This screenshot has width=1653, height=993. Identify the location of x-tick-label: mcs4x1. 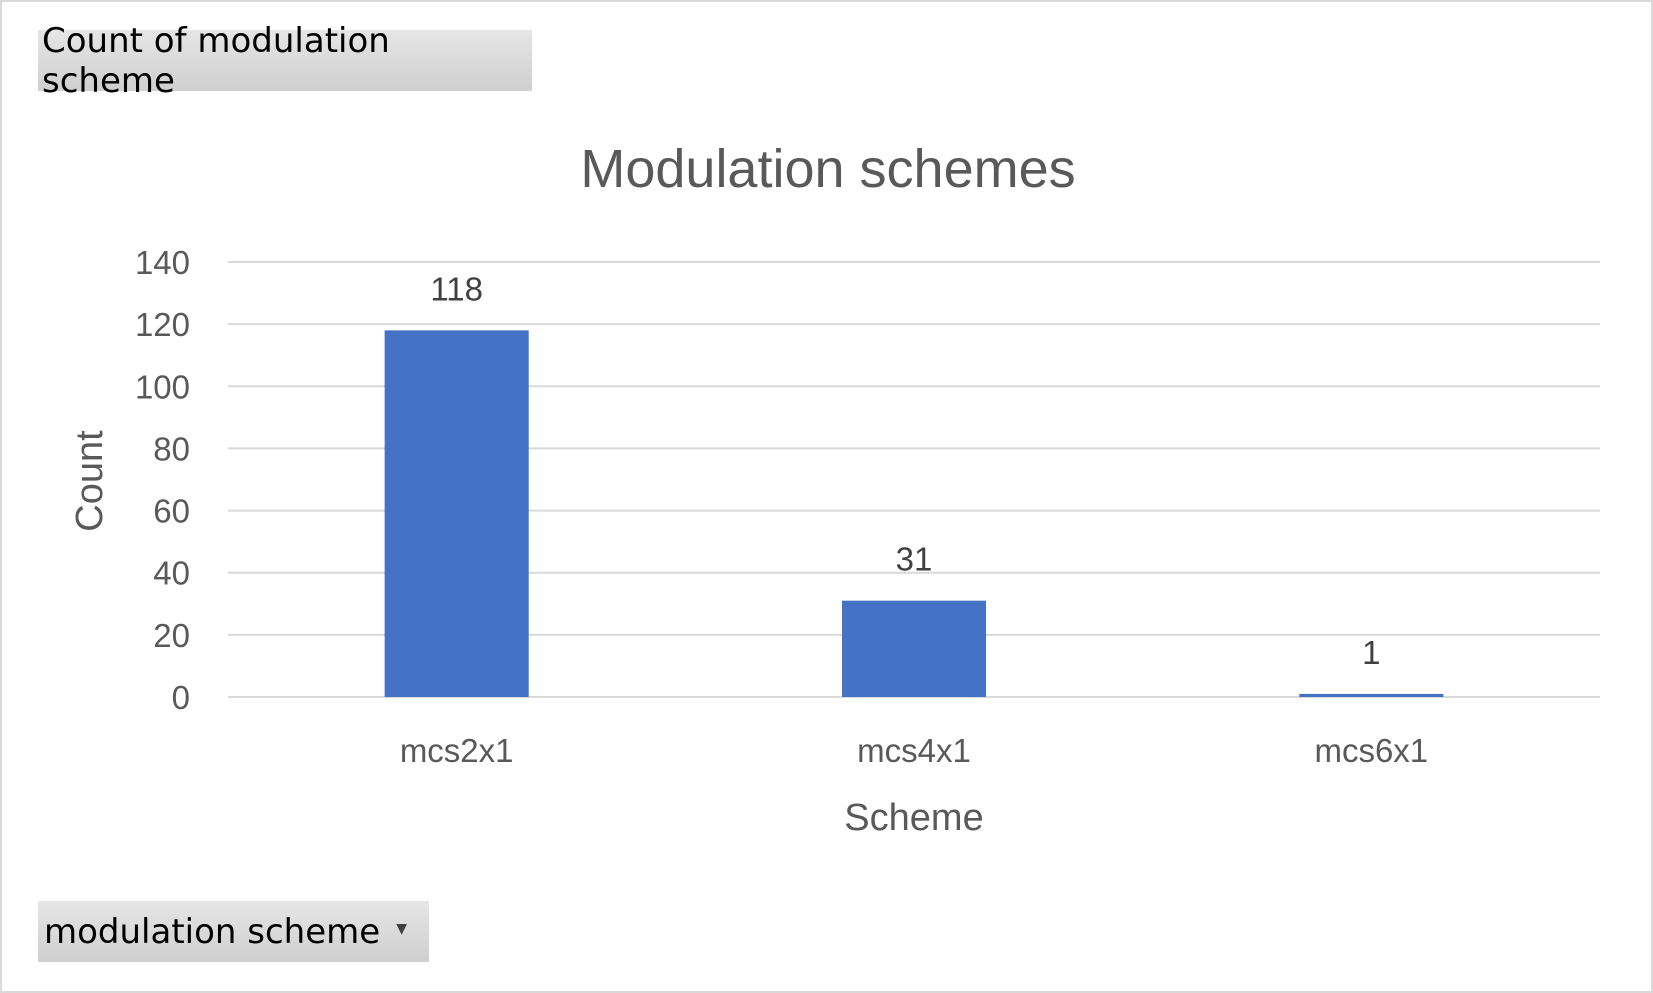
(914, 750).